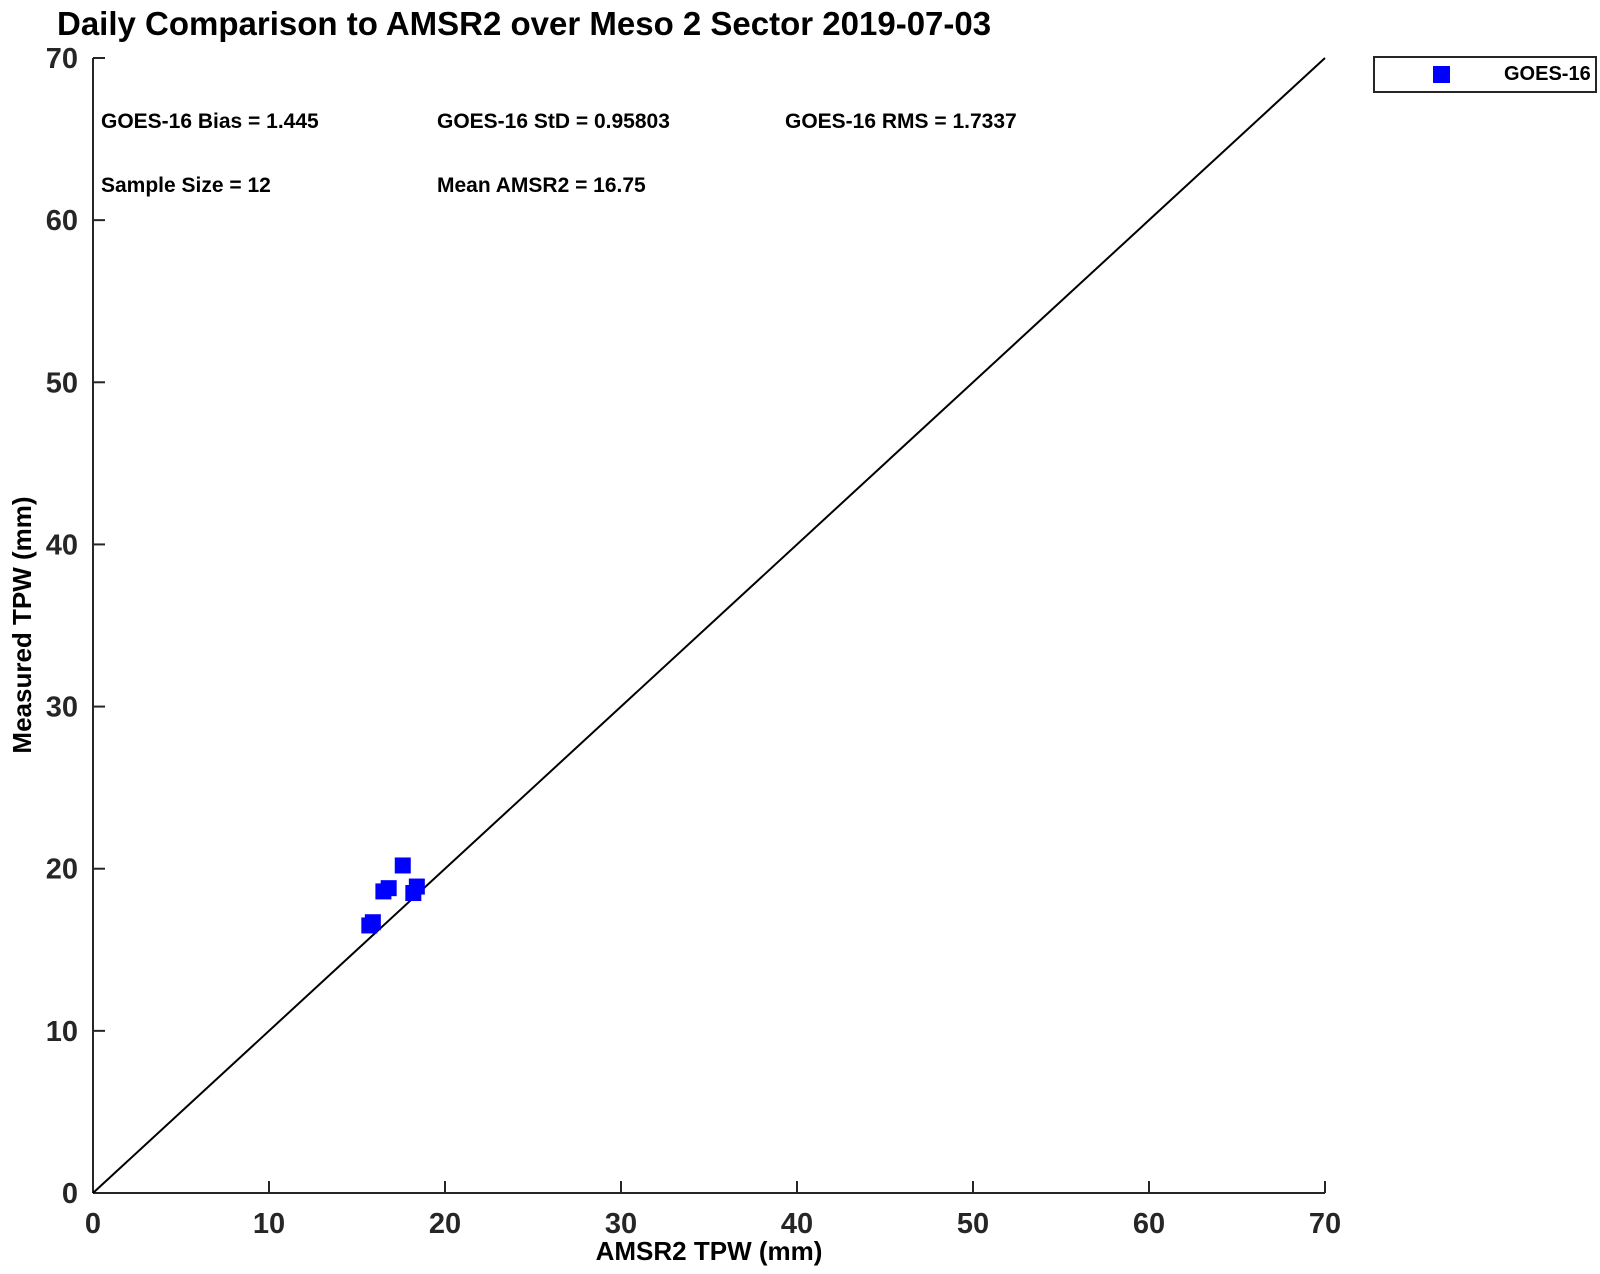 The width and height of the screenshot is (1600, 1274). Describe the element at coordinates (1325, 1224) in the screenshot. I see `x-tick-label: 70` at that location.